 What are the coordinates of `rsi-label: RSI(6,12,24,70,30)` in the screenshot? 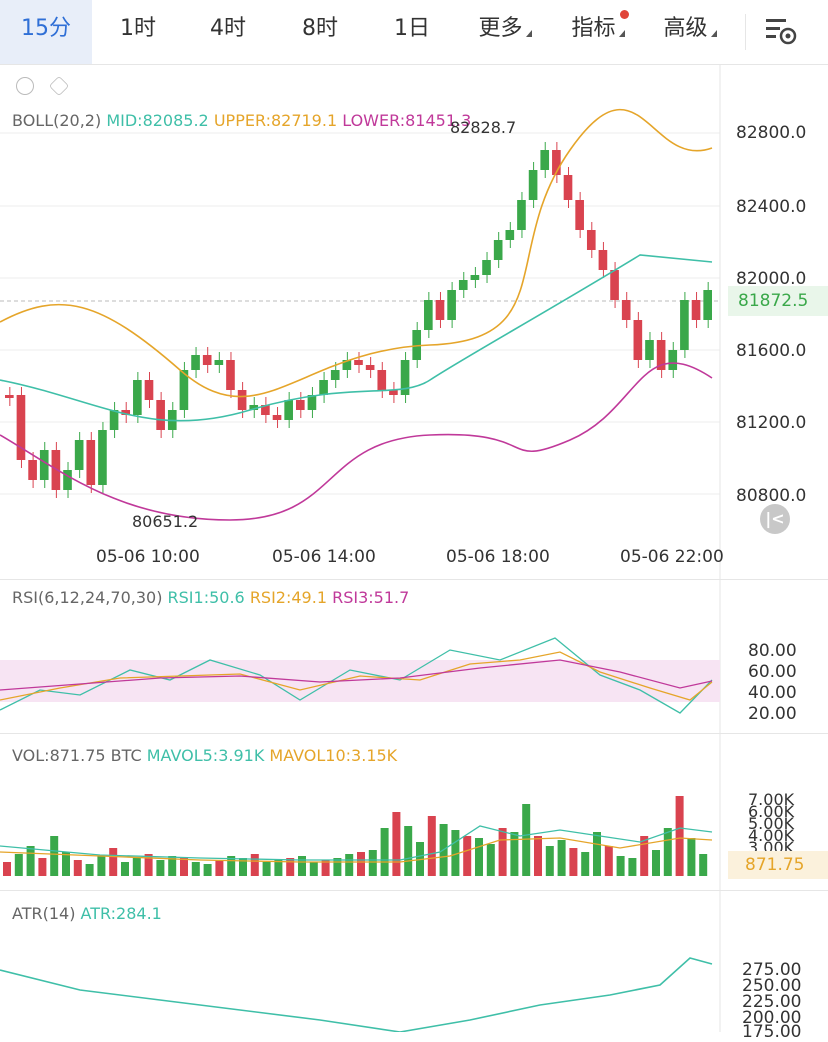 It's located at (87, 597).